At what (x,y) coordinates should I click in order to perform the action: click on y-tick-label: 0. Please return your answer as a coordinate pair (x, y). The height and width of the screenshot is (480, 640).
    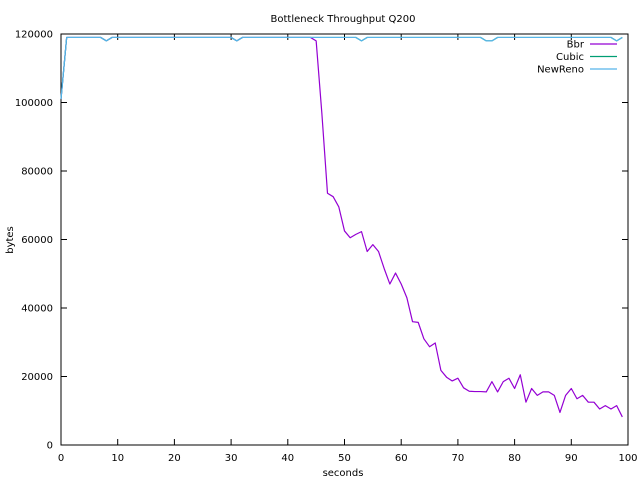
    Looking at the image, I should click on (50, 446).